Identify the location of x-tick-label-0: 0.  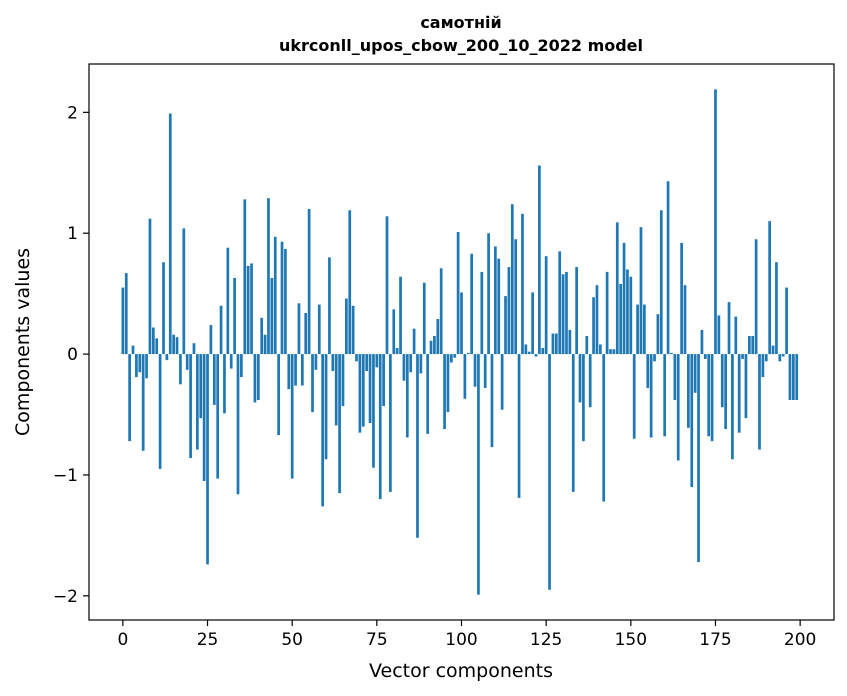
(122, 640).